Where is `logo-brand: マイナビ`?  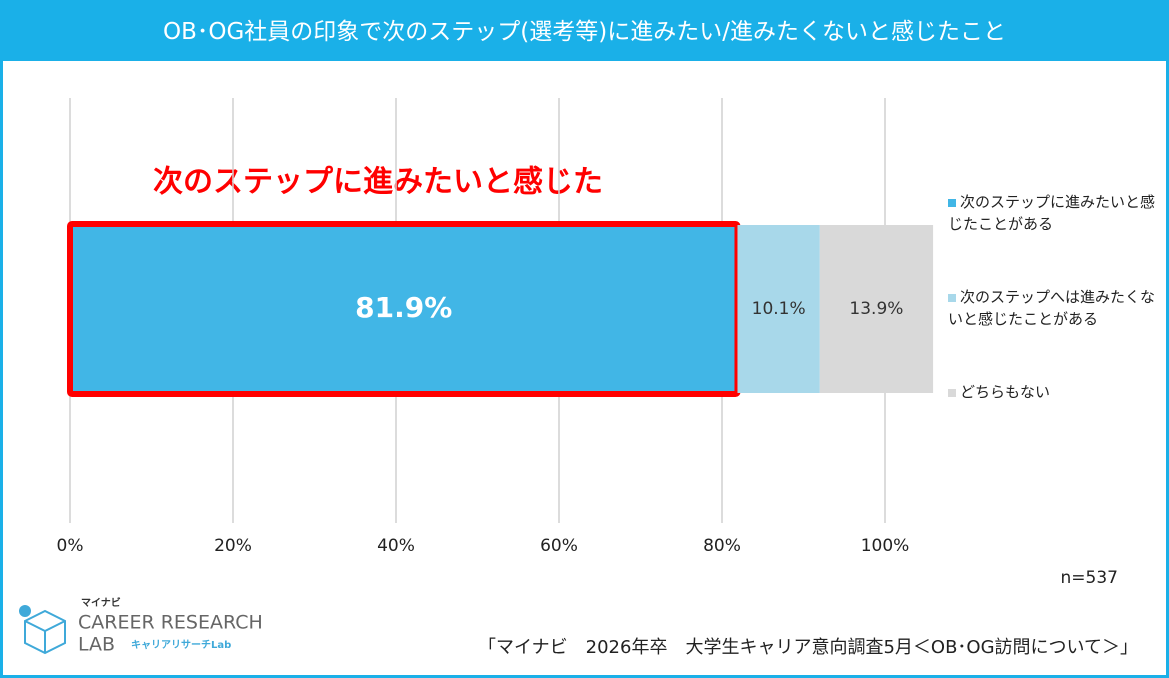 logo-brand: マイナビ is located at coordinates (101, 602).